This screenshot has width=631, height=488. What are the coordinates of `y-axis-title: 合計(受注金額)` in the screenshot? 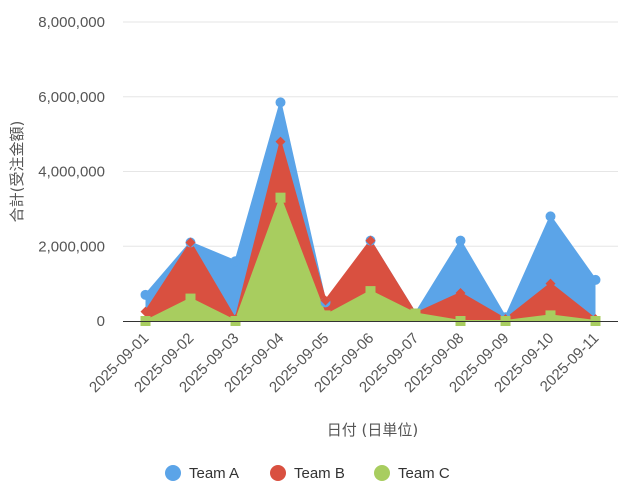 It's located at (17, 172).